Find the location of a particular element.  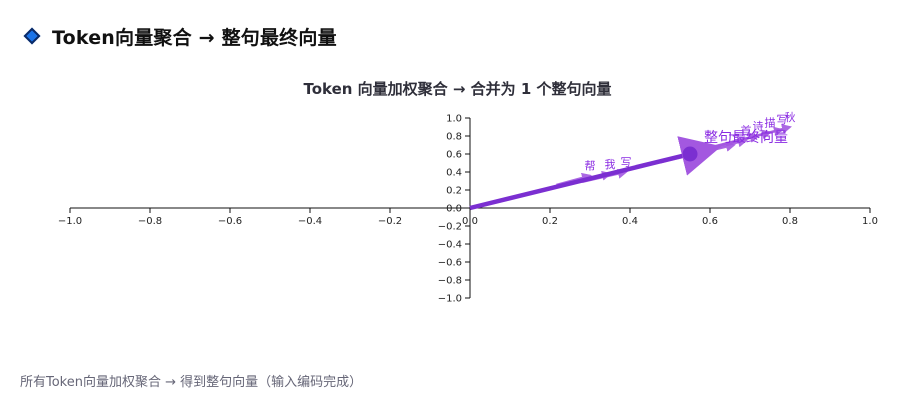

y-tick-label: 0.2 is located at coordinates (454, 191).